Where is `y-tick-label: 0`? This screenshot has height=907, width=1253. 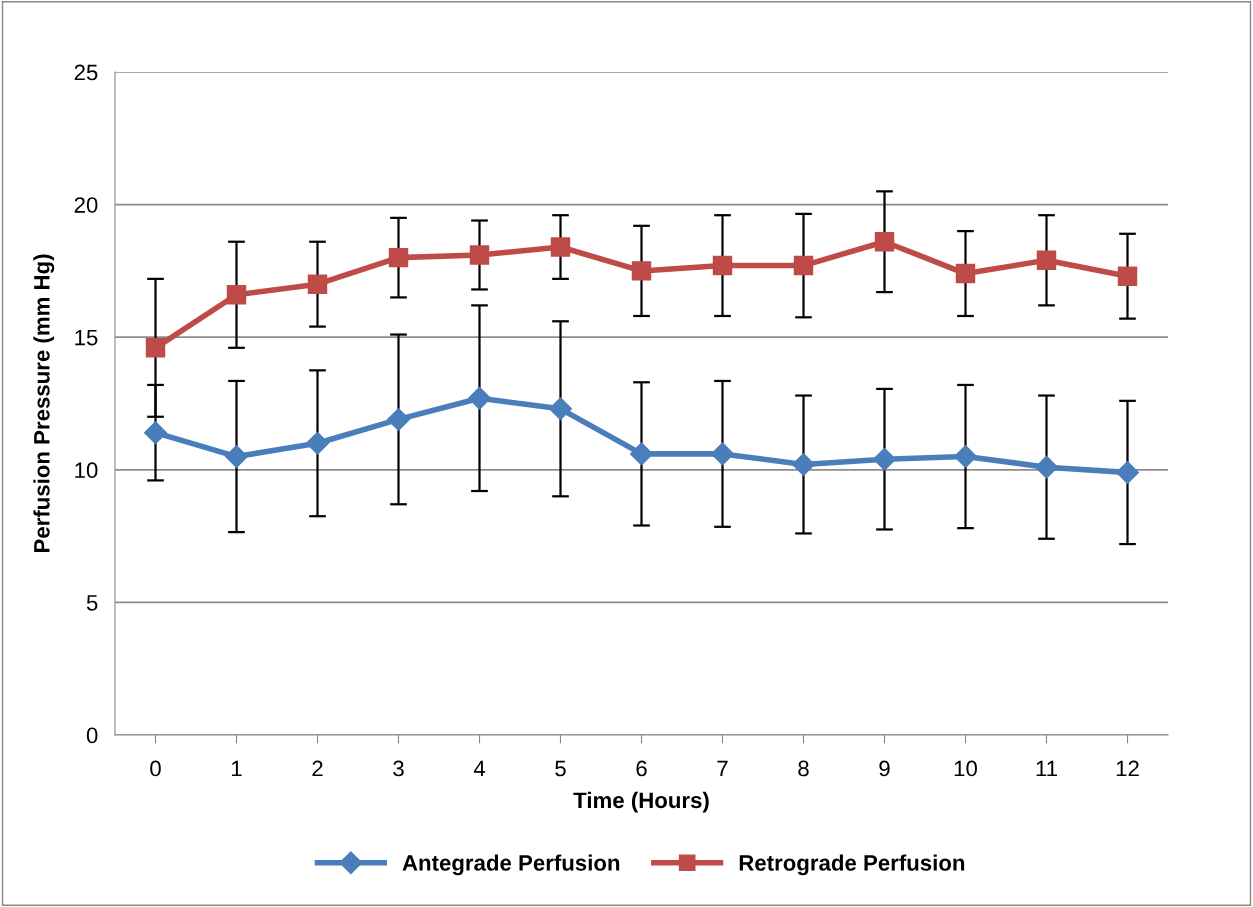
y-tick-label: 0 is located at coordinates (92, 735).